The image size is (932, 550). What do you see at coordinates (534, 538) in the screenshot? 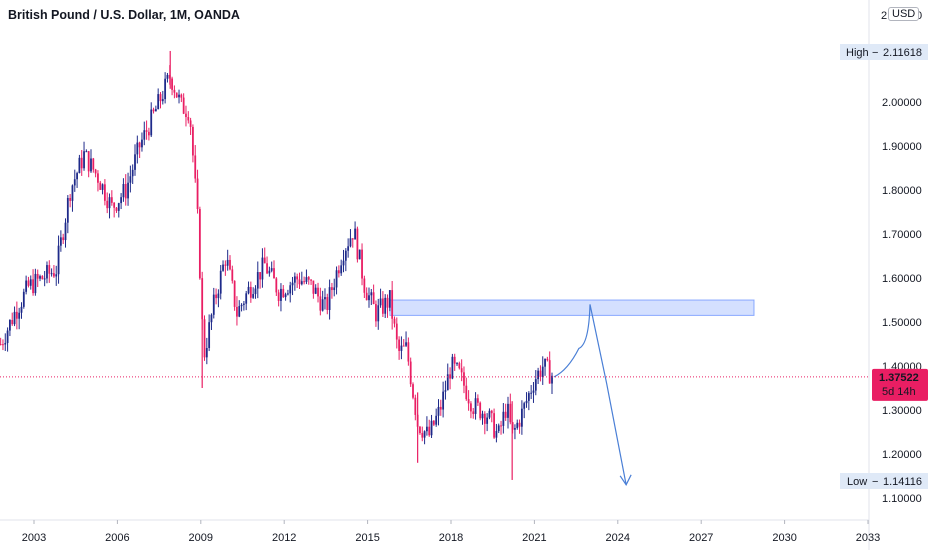
I see `x-tick-label: 2021` at bounding box center [534, 538].